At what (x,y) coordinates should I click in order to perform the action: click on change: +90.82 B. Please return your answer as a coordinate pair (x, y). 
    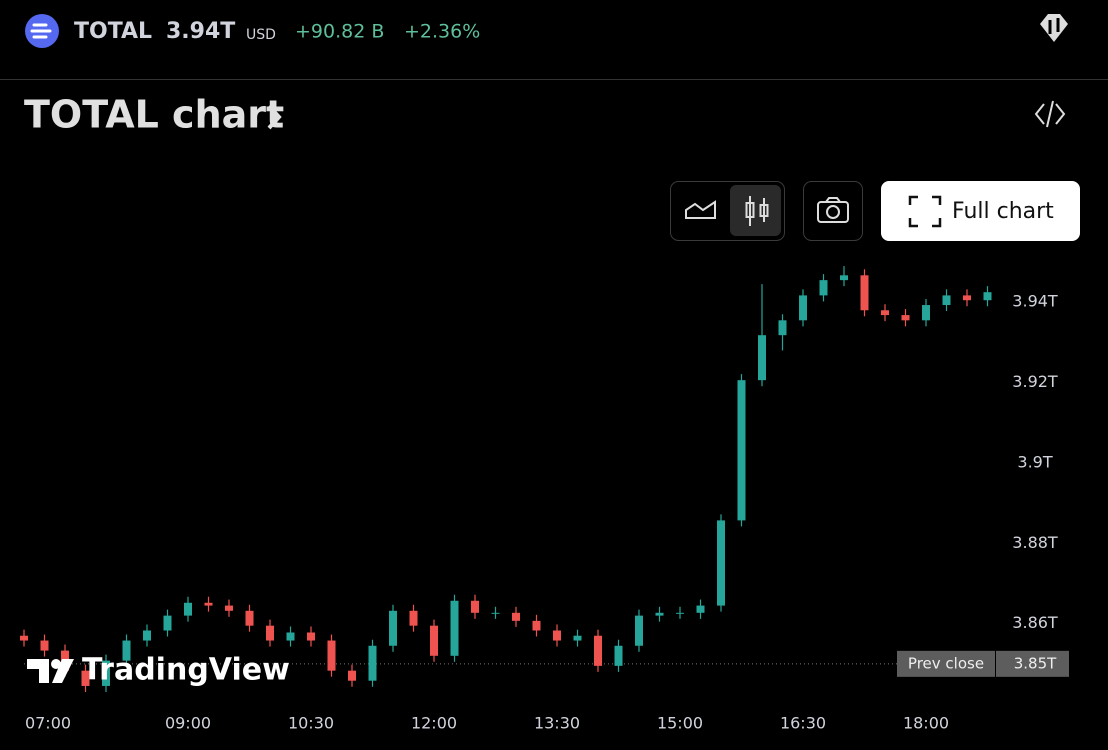
    Looking at the image, I should click on (339, 32).